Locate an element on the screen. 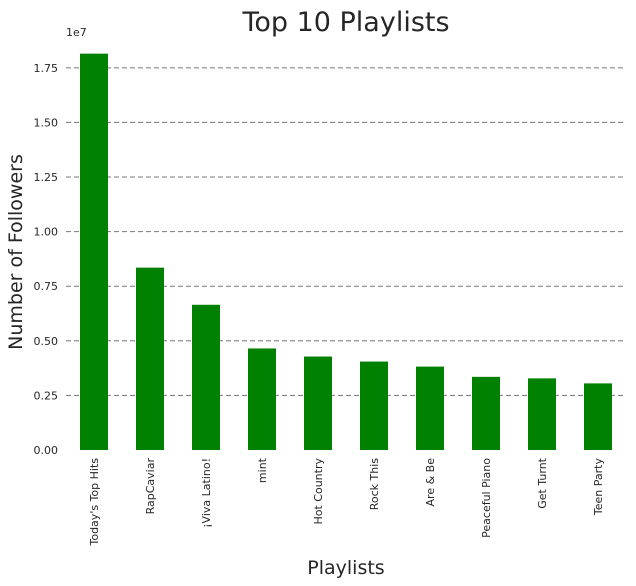  y-tick-label: 1.50 is located at coordinates (46, 122).